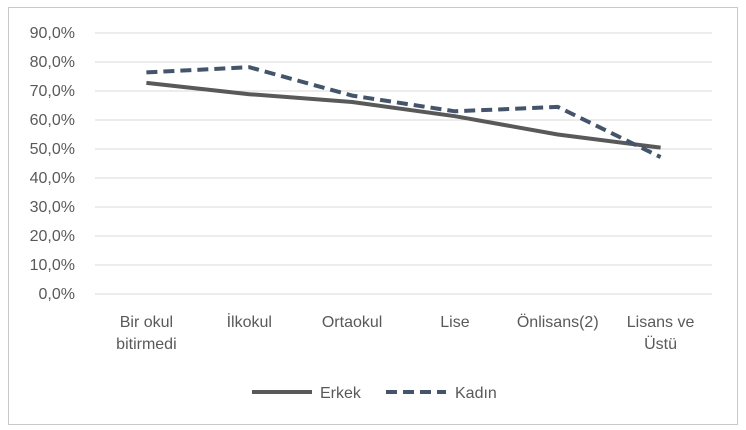  What do you see at coordinates (352, 322) in the screenshot?
I see `x-tick-label: Ortaokul` at bounding box center [352, 322].